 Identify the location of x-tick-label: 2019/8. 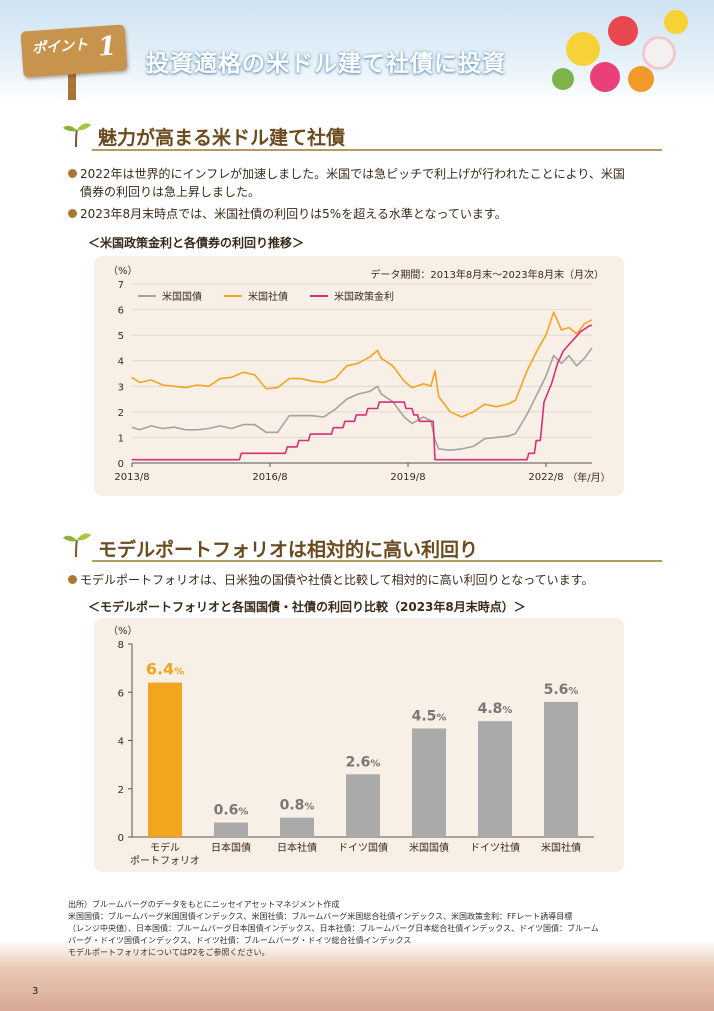
(407, 477).